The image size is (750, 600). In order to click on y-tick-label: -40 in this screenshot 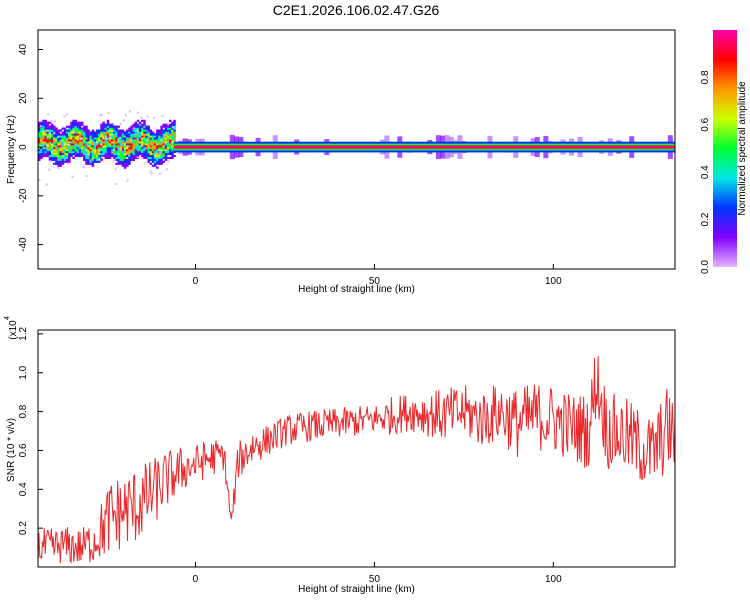, I will do `click(23, 244)`.